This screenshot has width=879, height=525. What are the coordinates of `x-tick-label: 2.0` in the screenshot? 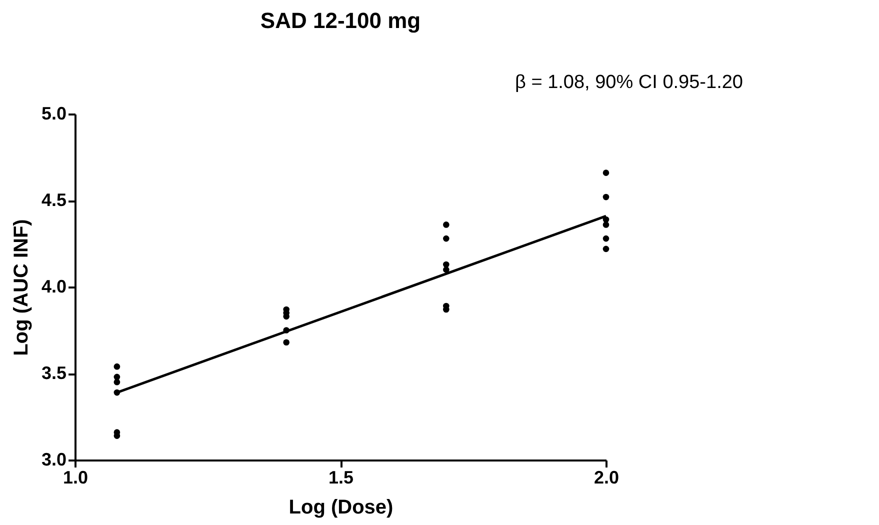 It's located at (607, 478).